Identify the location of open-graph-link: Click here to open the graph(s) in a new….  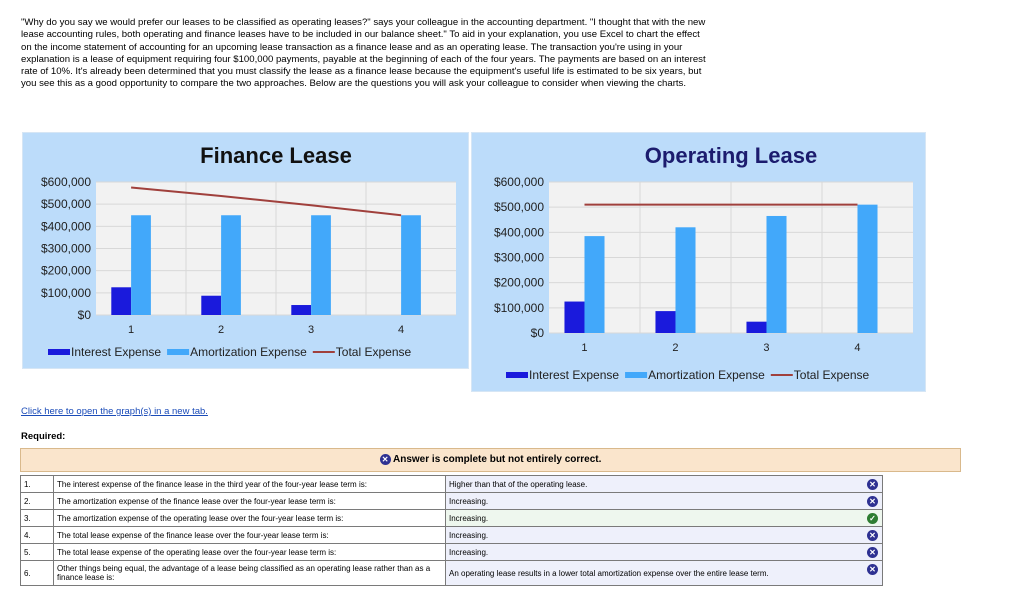
(114, 411).